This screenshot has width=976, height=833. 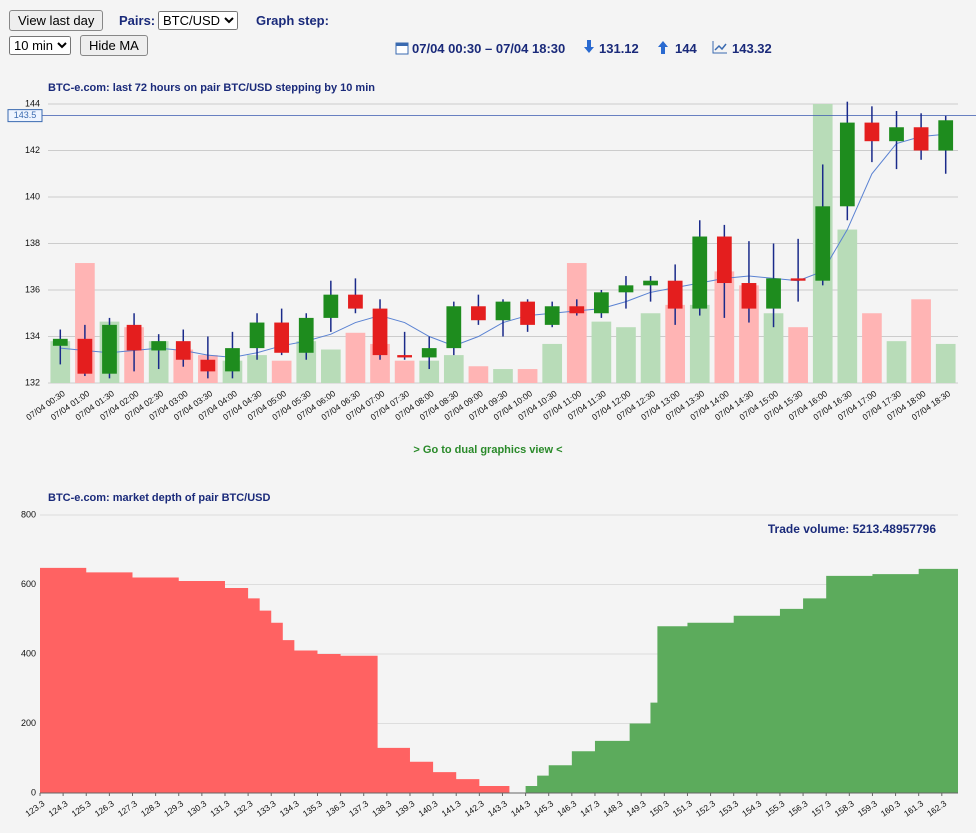 What do you see at coordinates (114, 45) in the screenshot?
I see `hide-ma: Hide MA` at bounding box center [114, 45].